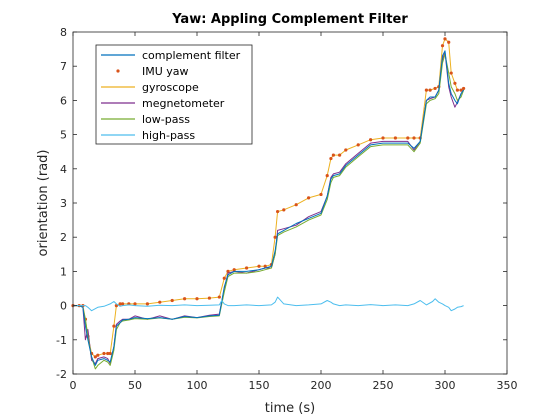 The height and width of the screenshot is (420, 560). What do you see at coordinates (63, 306) in the screenshot?
I see `y-tick-label: 0` at bounding box center [63, 306].